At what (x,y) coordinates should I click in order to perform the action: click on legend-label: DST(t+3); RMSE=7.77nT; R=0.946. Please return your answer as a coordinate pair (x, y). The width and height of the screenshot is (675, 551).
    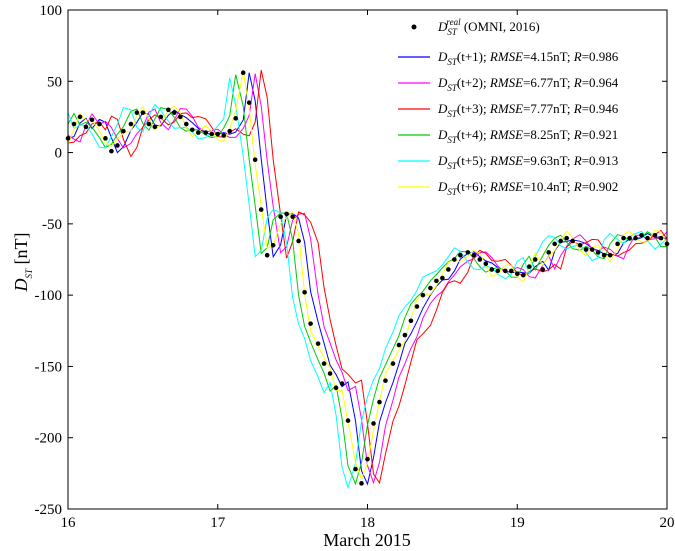
    Looking at the image, I should click on (528, 110).